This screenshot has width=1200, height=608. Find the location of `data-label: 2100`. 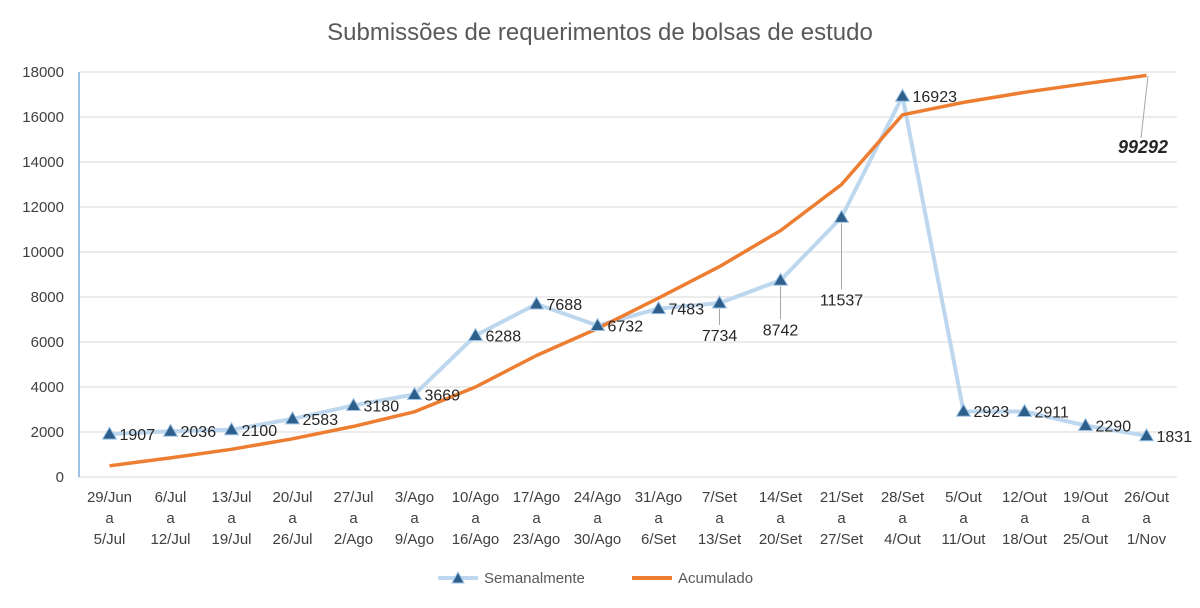

data-label: 2100 is located at coordinates (260, 431).